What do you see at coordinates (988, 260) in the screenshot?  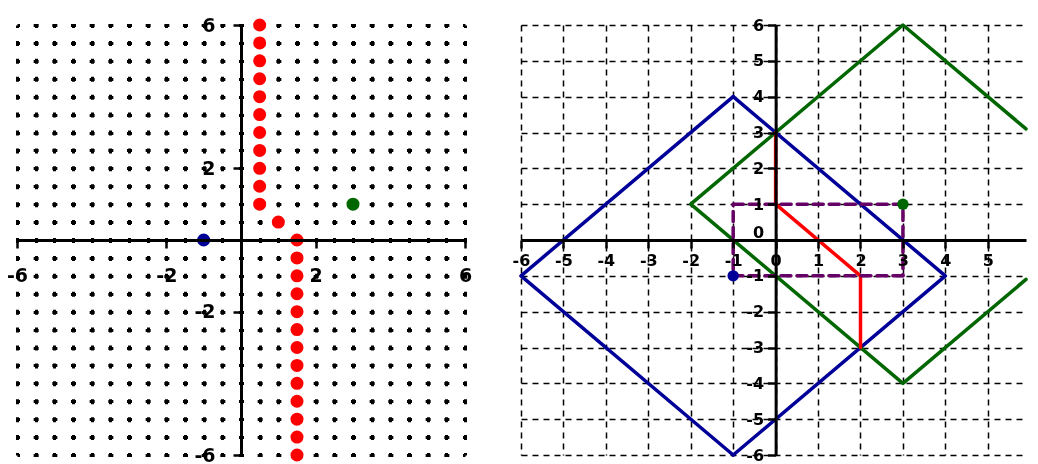 I see `x-tick-label: 5` at bounding box center [988, 260].